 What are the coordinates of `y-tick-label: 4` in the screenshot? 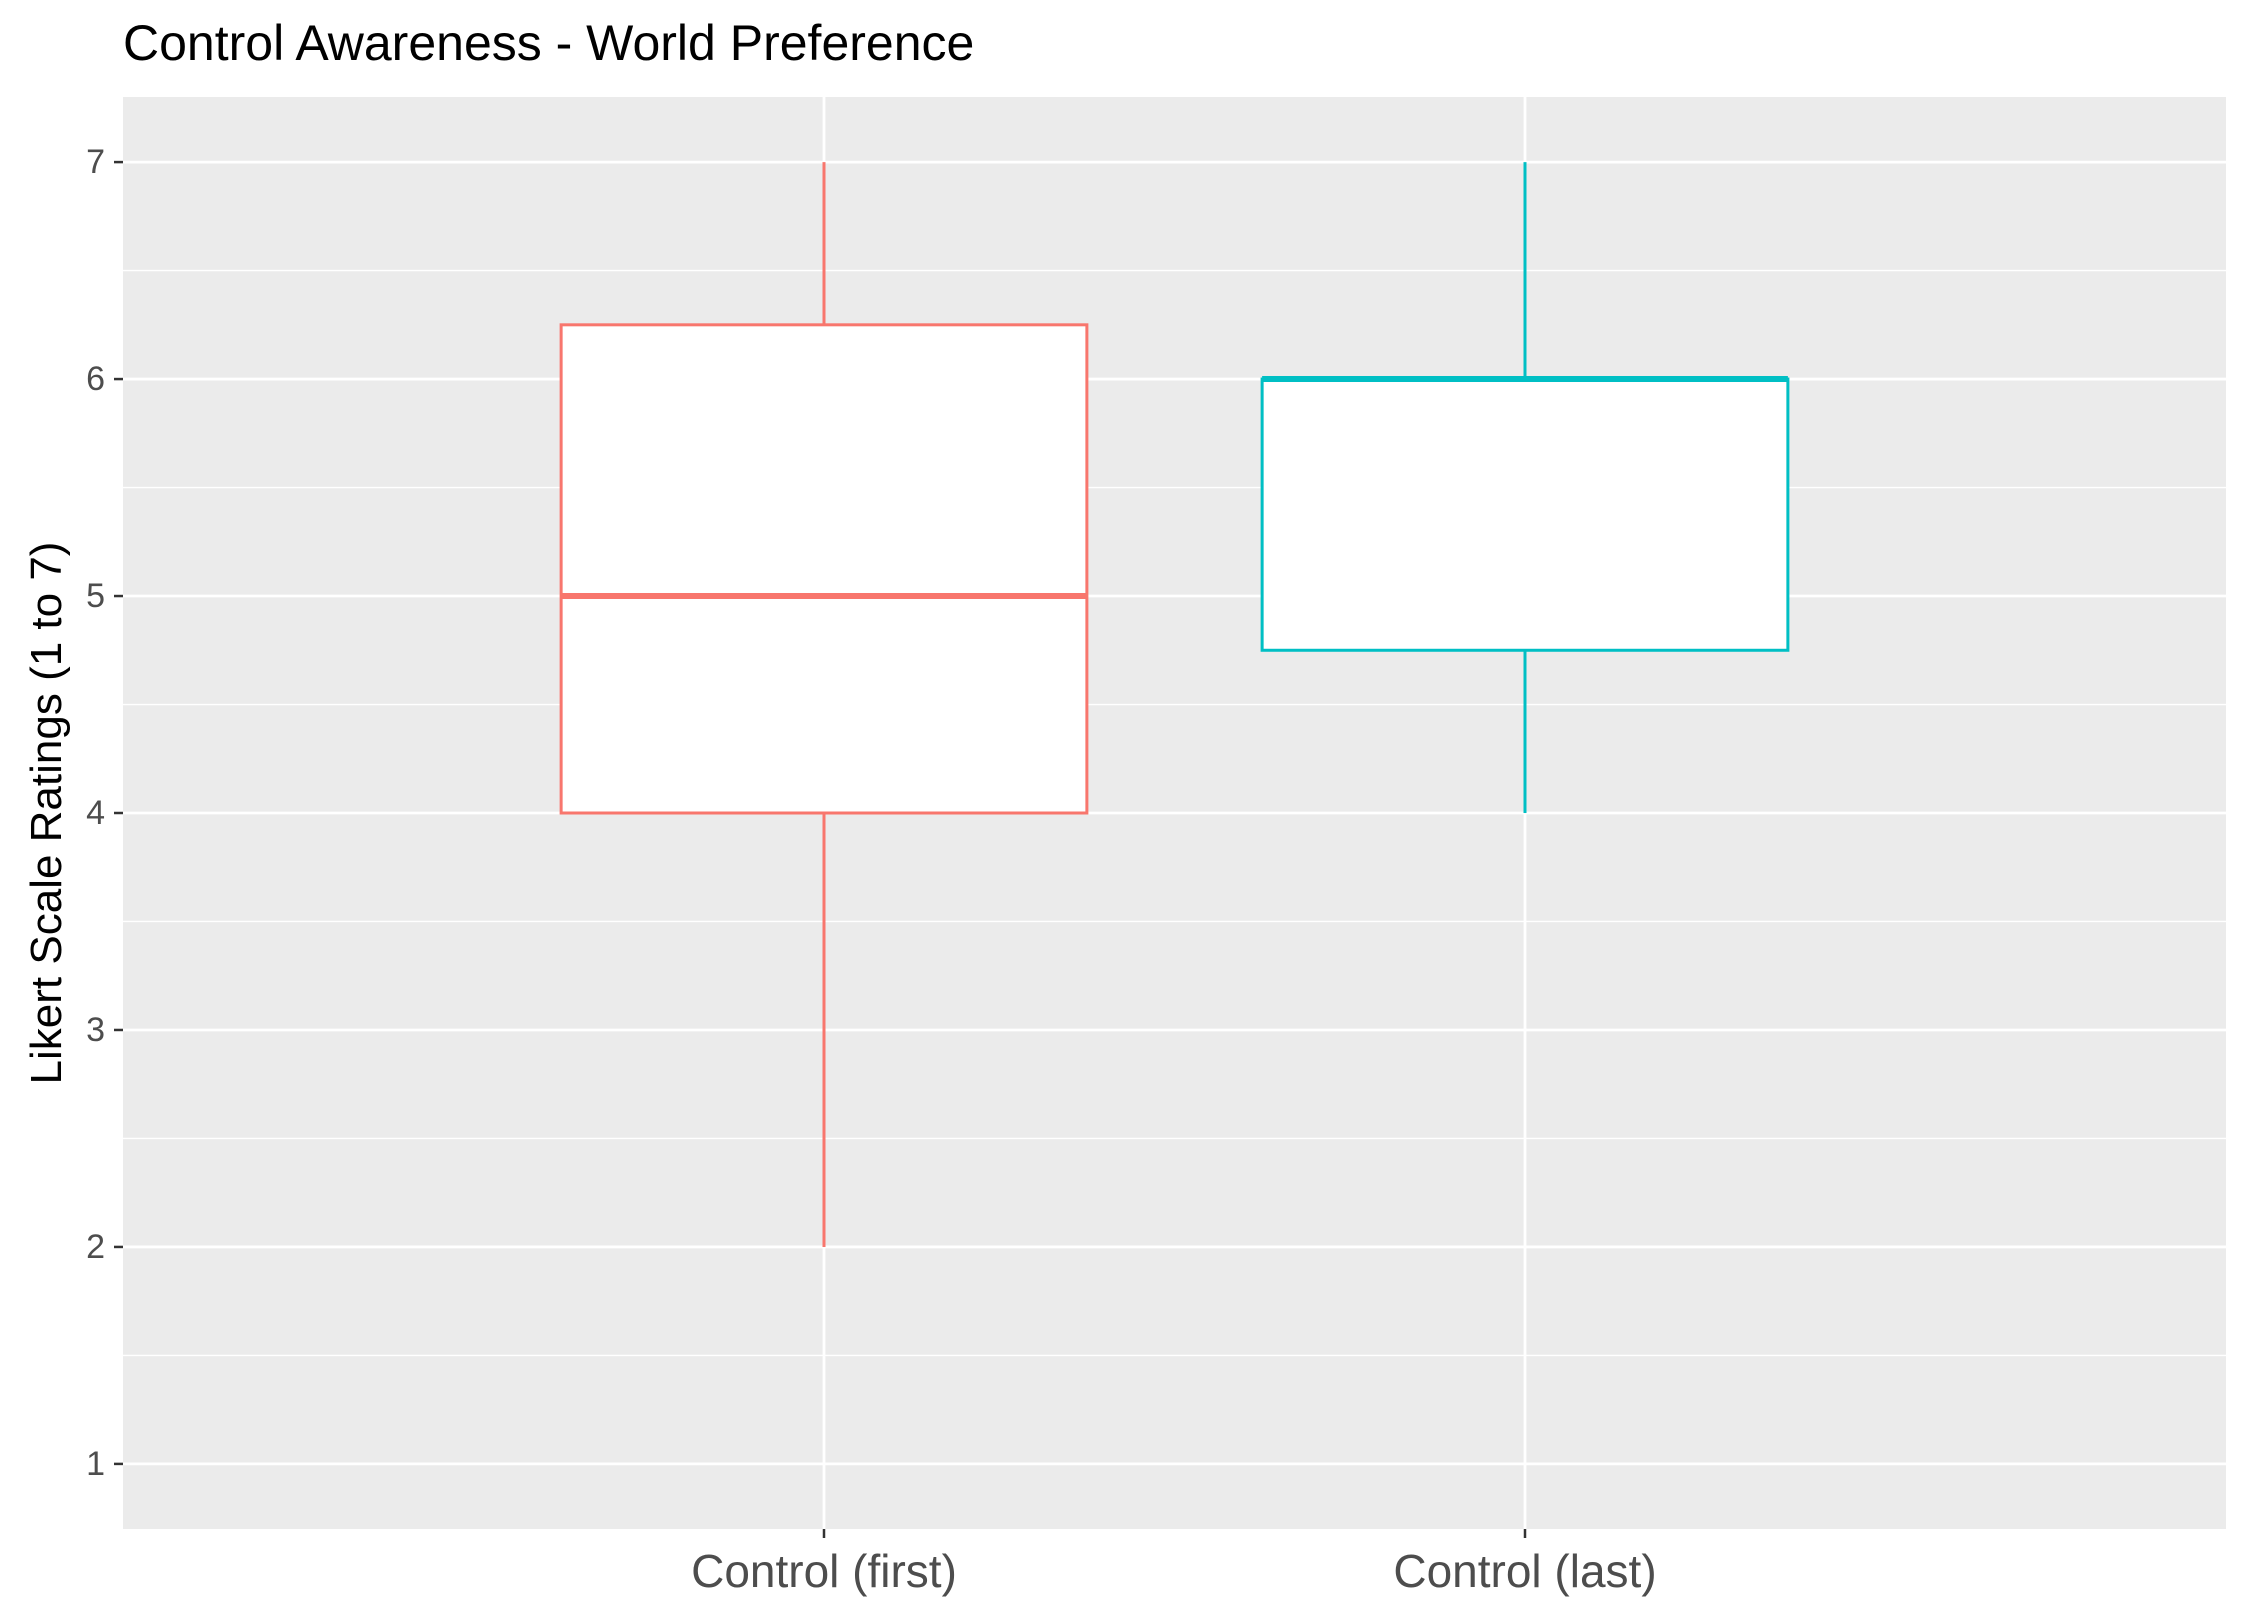 It's located at (95, 813).